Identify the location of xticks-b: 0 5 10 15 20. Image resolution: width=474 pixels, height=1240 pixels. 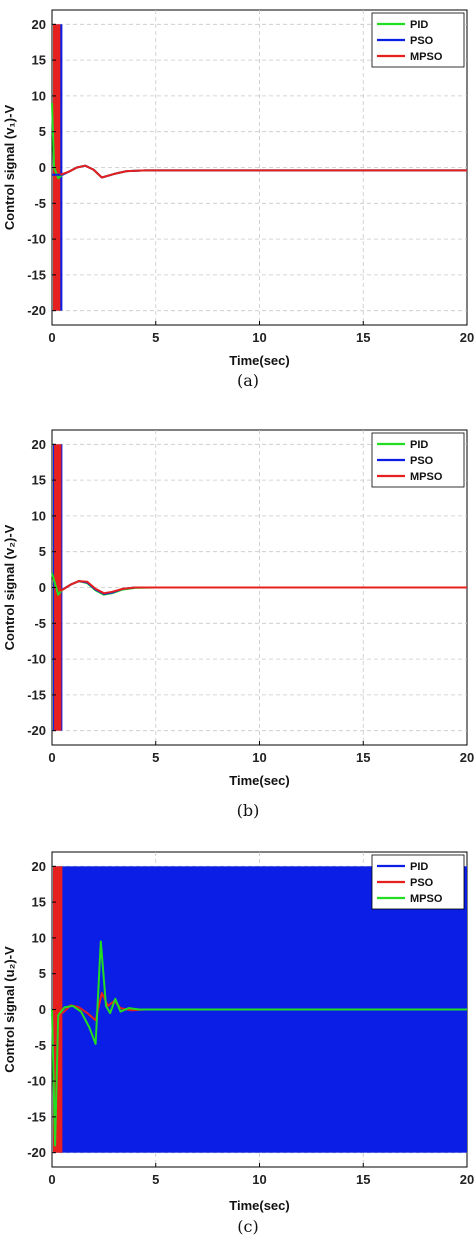
(261, 753).